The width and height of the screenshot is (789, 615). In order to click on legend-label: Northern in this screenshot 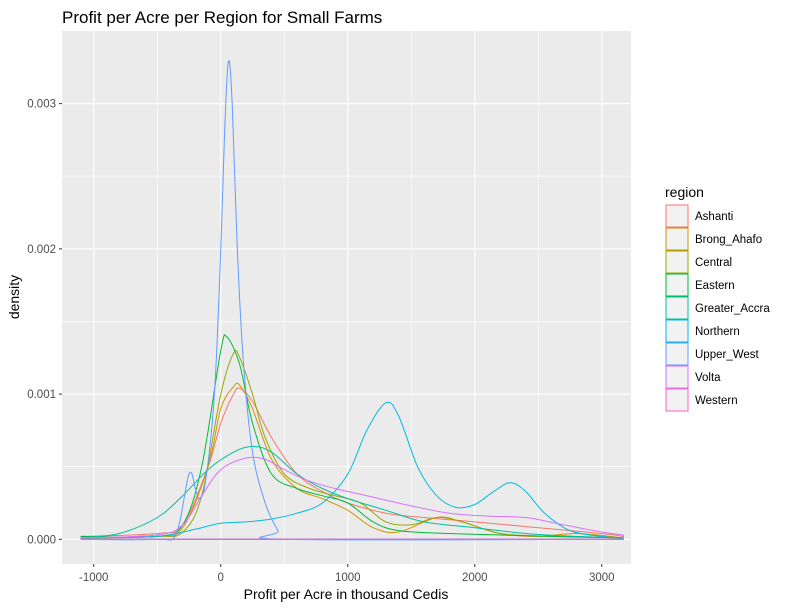, I will do `click(717, 332)`.